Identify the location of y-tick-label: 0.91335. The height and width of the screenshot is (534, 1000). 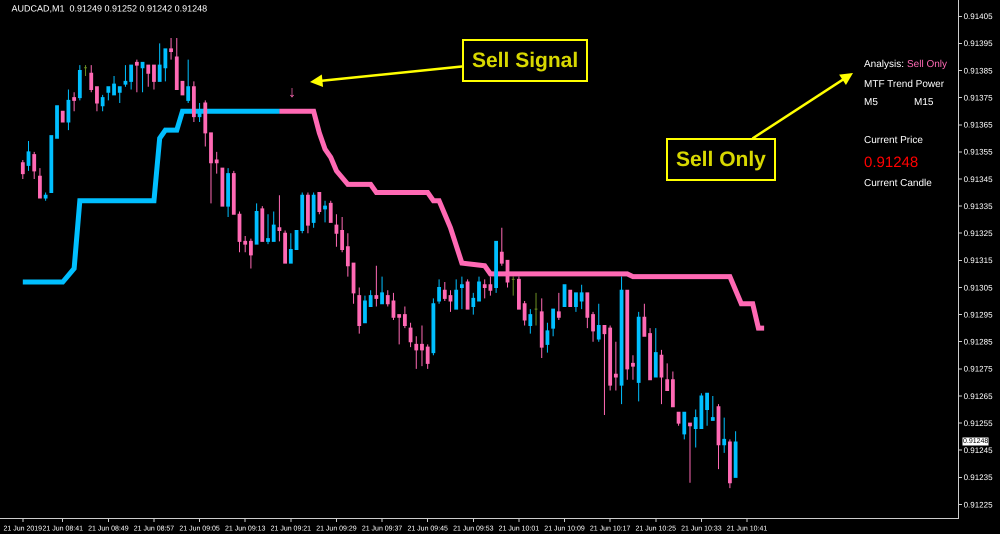
(979, 206).